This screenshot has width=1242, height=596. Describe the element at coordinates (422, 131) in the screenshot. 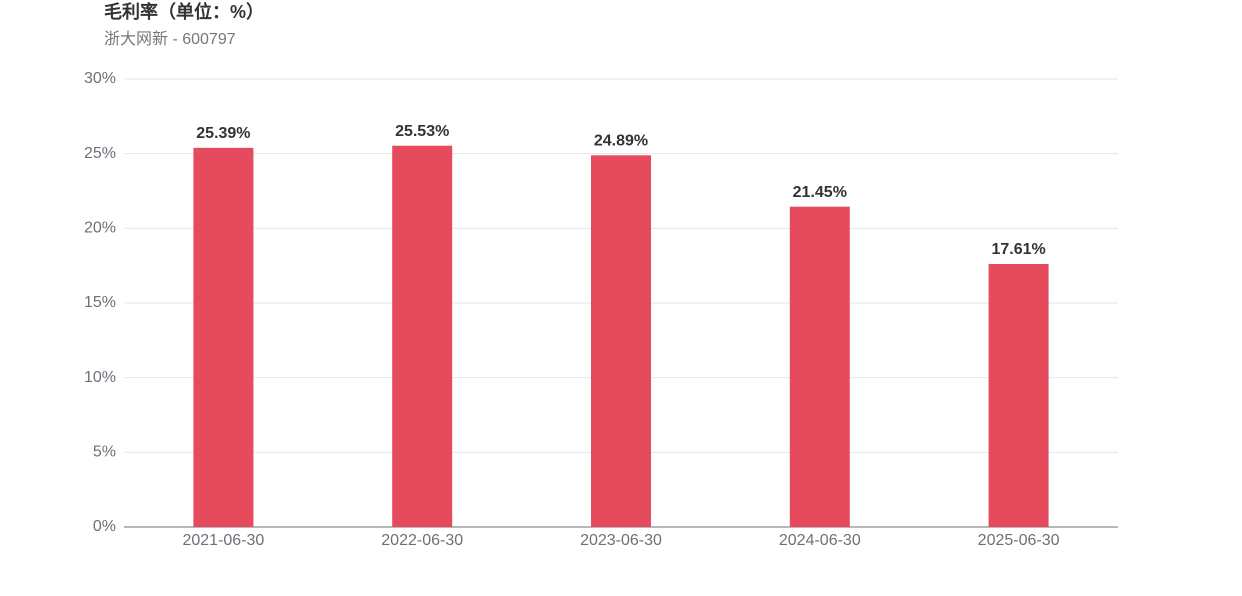

I see `value-label: 25.53%` at that location.